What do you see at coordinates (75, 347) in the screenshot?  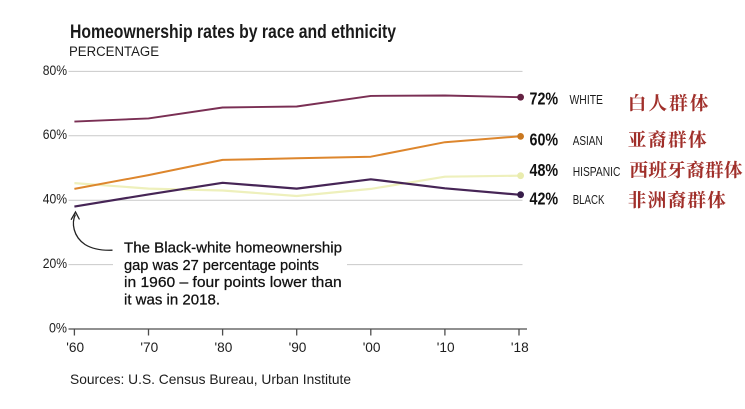 I see `svg-text: '60` at bounding box center [75, 347].